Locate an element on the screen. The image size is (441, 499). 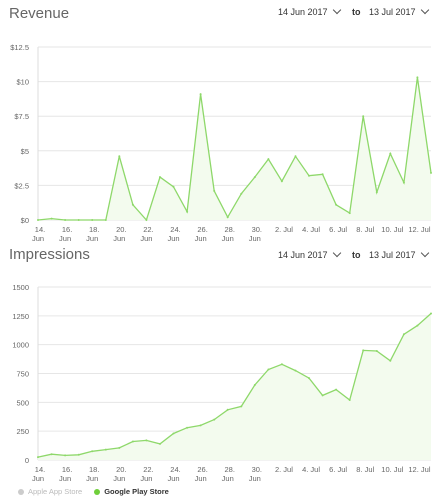
chevron-down-icon is located at coordinates (424, 10).